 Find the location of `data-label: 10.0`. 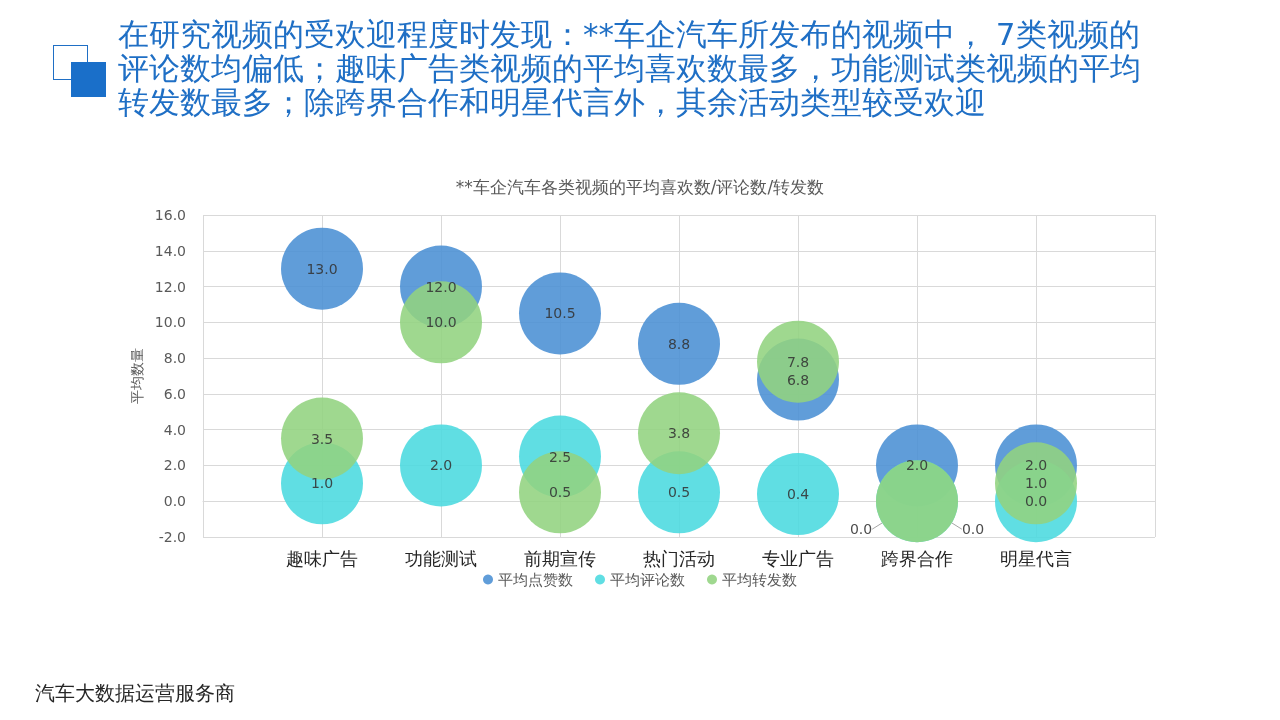

data-label: 10.0 is located at coordinates (441, 322).